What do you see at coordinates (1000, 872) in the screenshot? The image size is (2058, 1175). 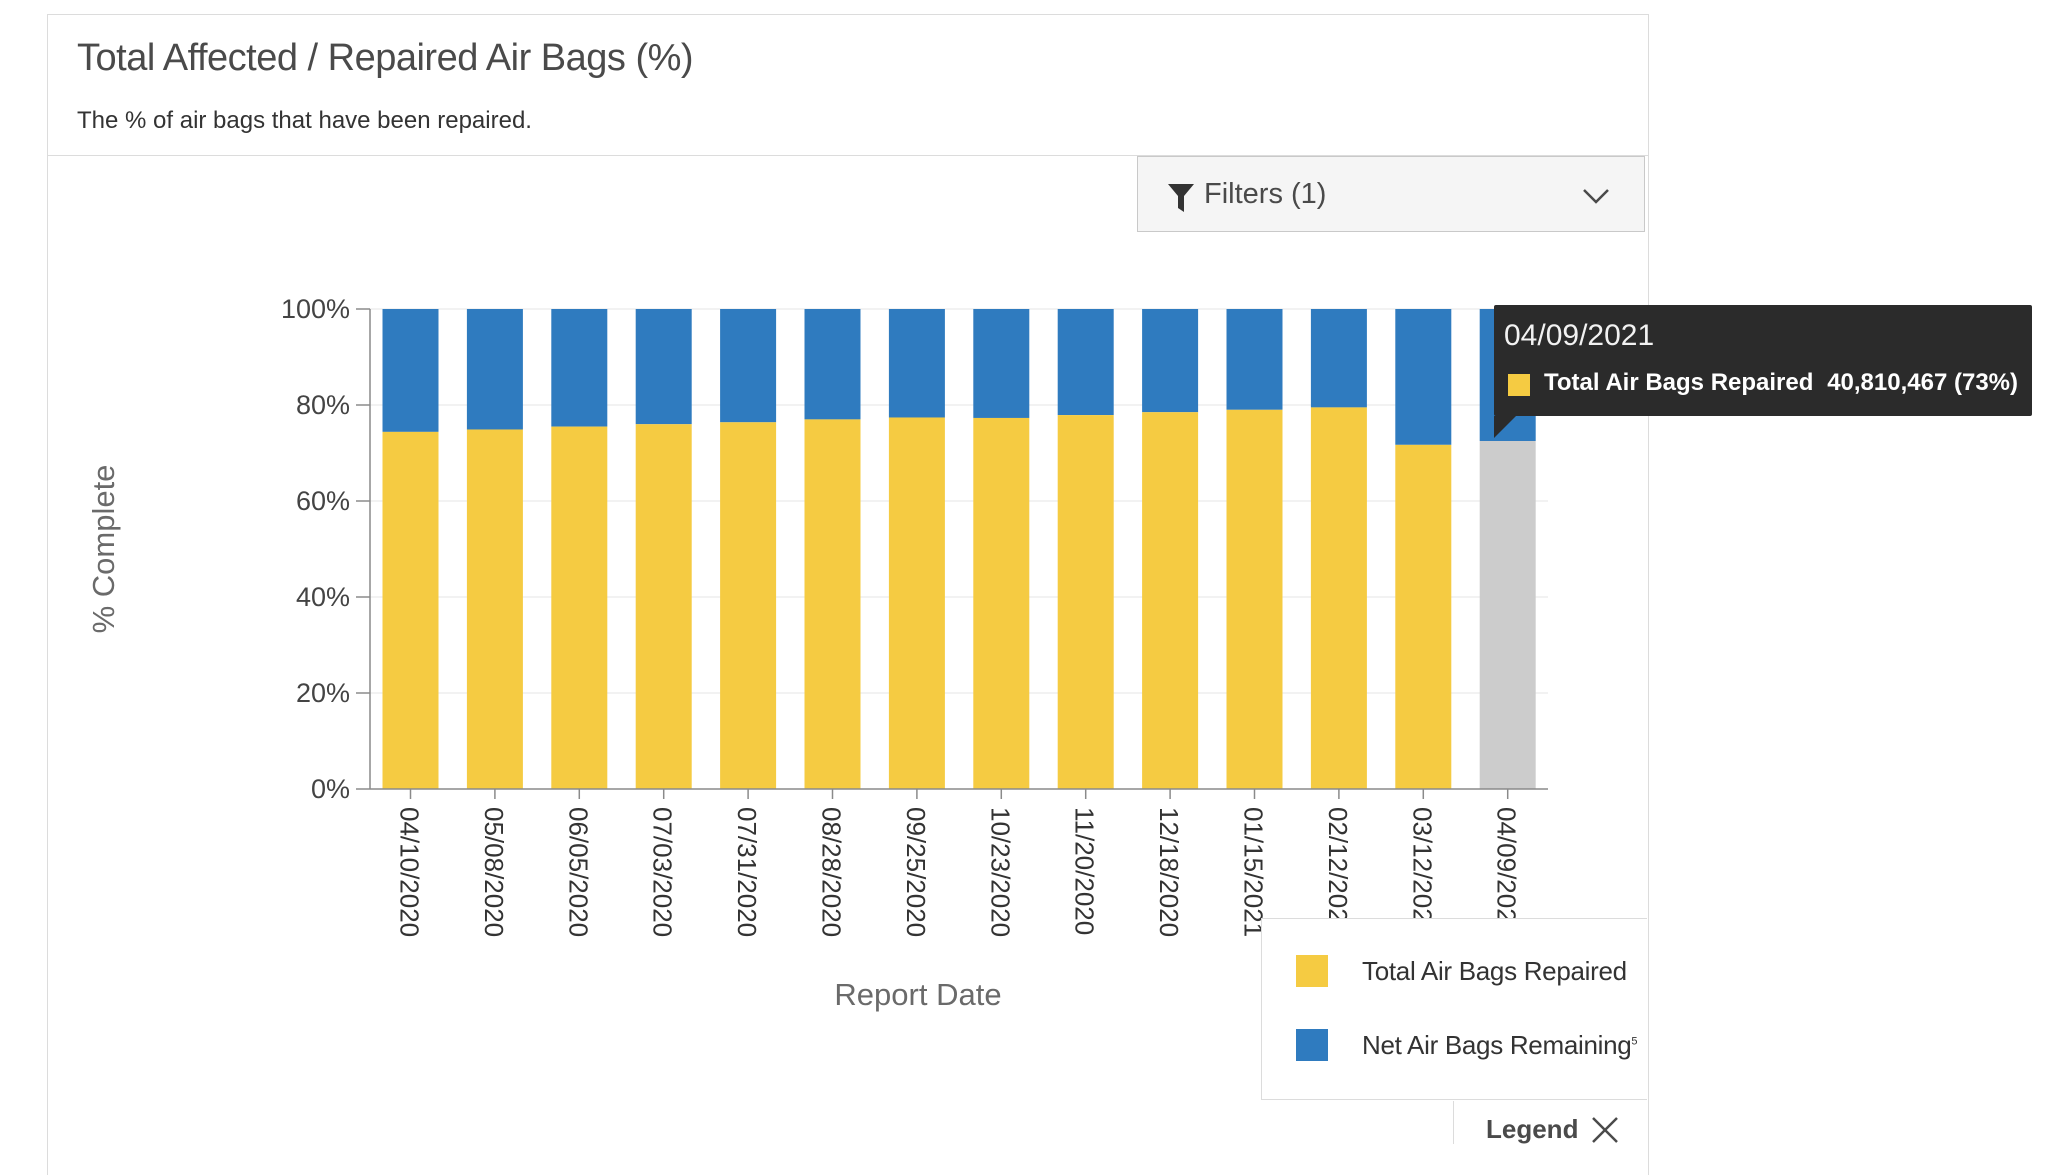 I see `x-tick-label: 10/23/2020` at bounding box center [1000, 872].